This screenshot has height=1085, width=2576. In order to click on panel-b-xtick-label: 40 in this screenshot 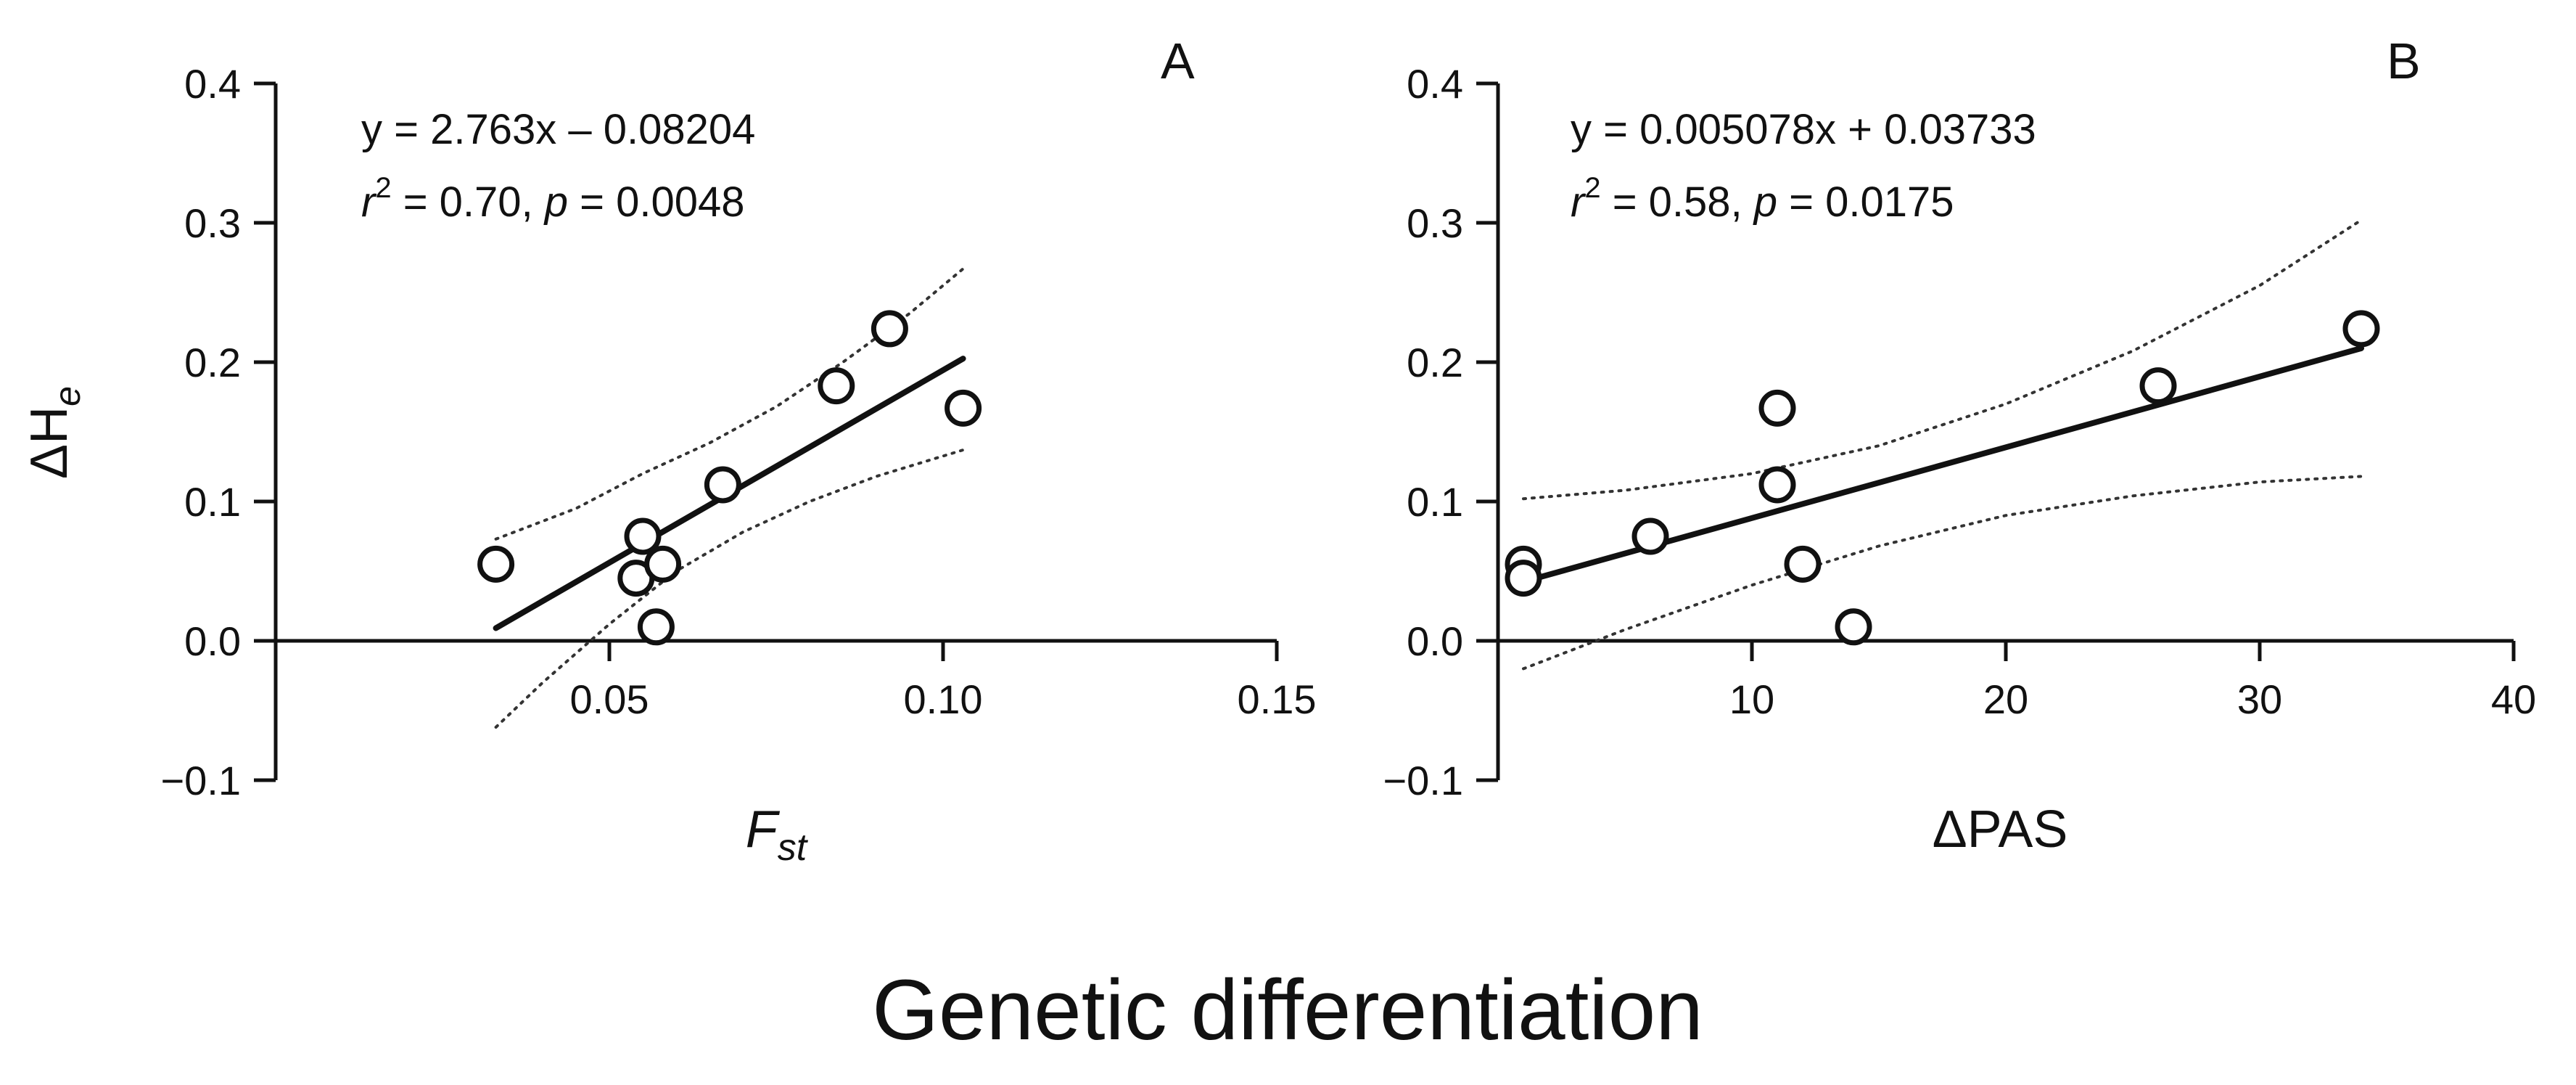, I will do `click(2513, 699)`.